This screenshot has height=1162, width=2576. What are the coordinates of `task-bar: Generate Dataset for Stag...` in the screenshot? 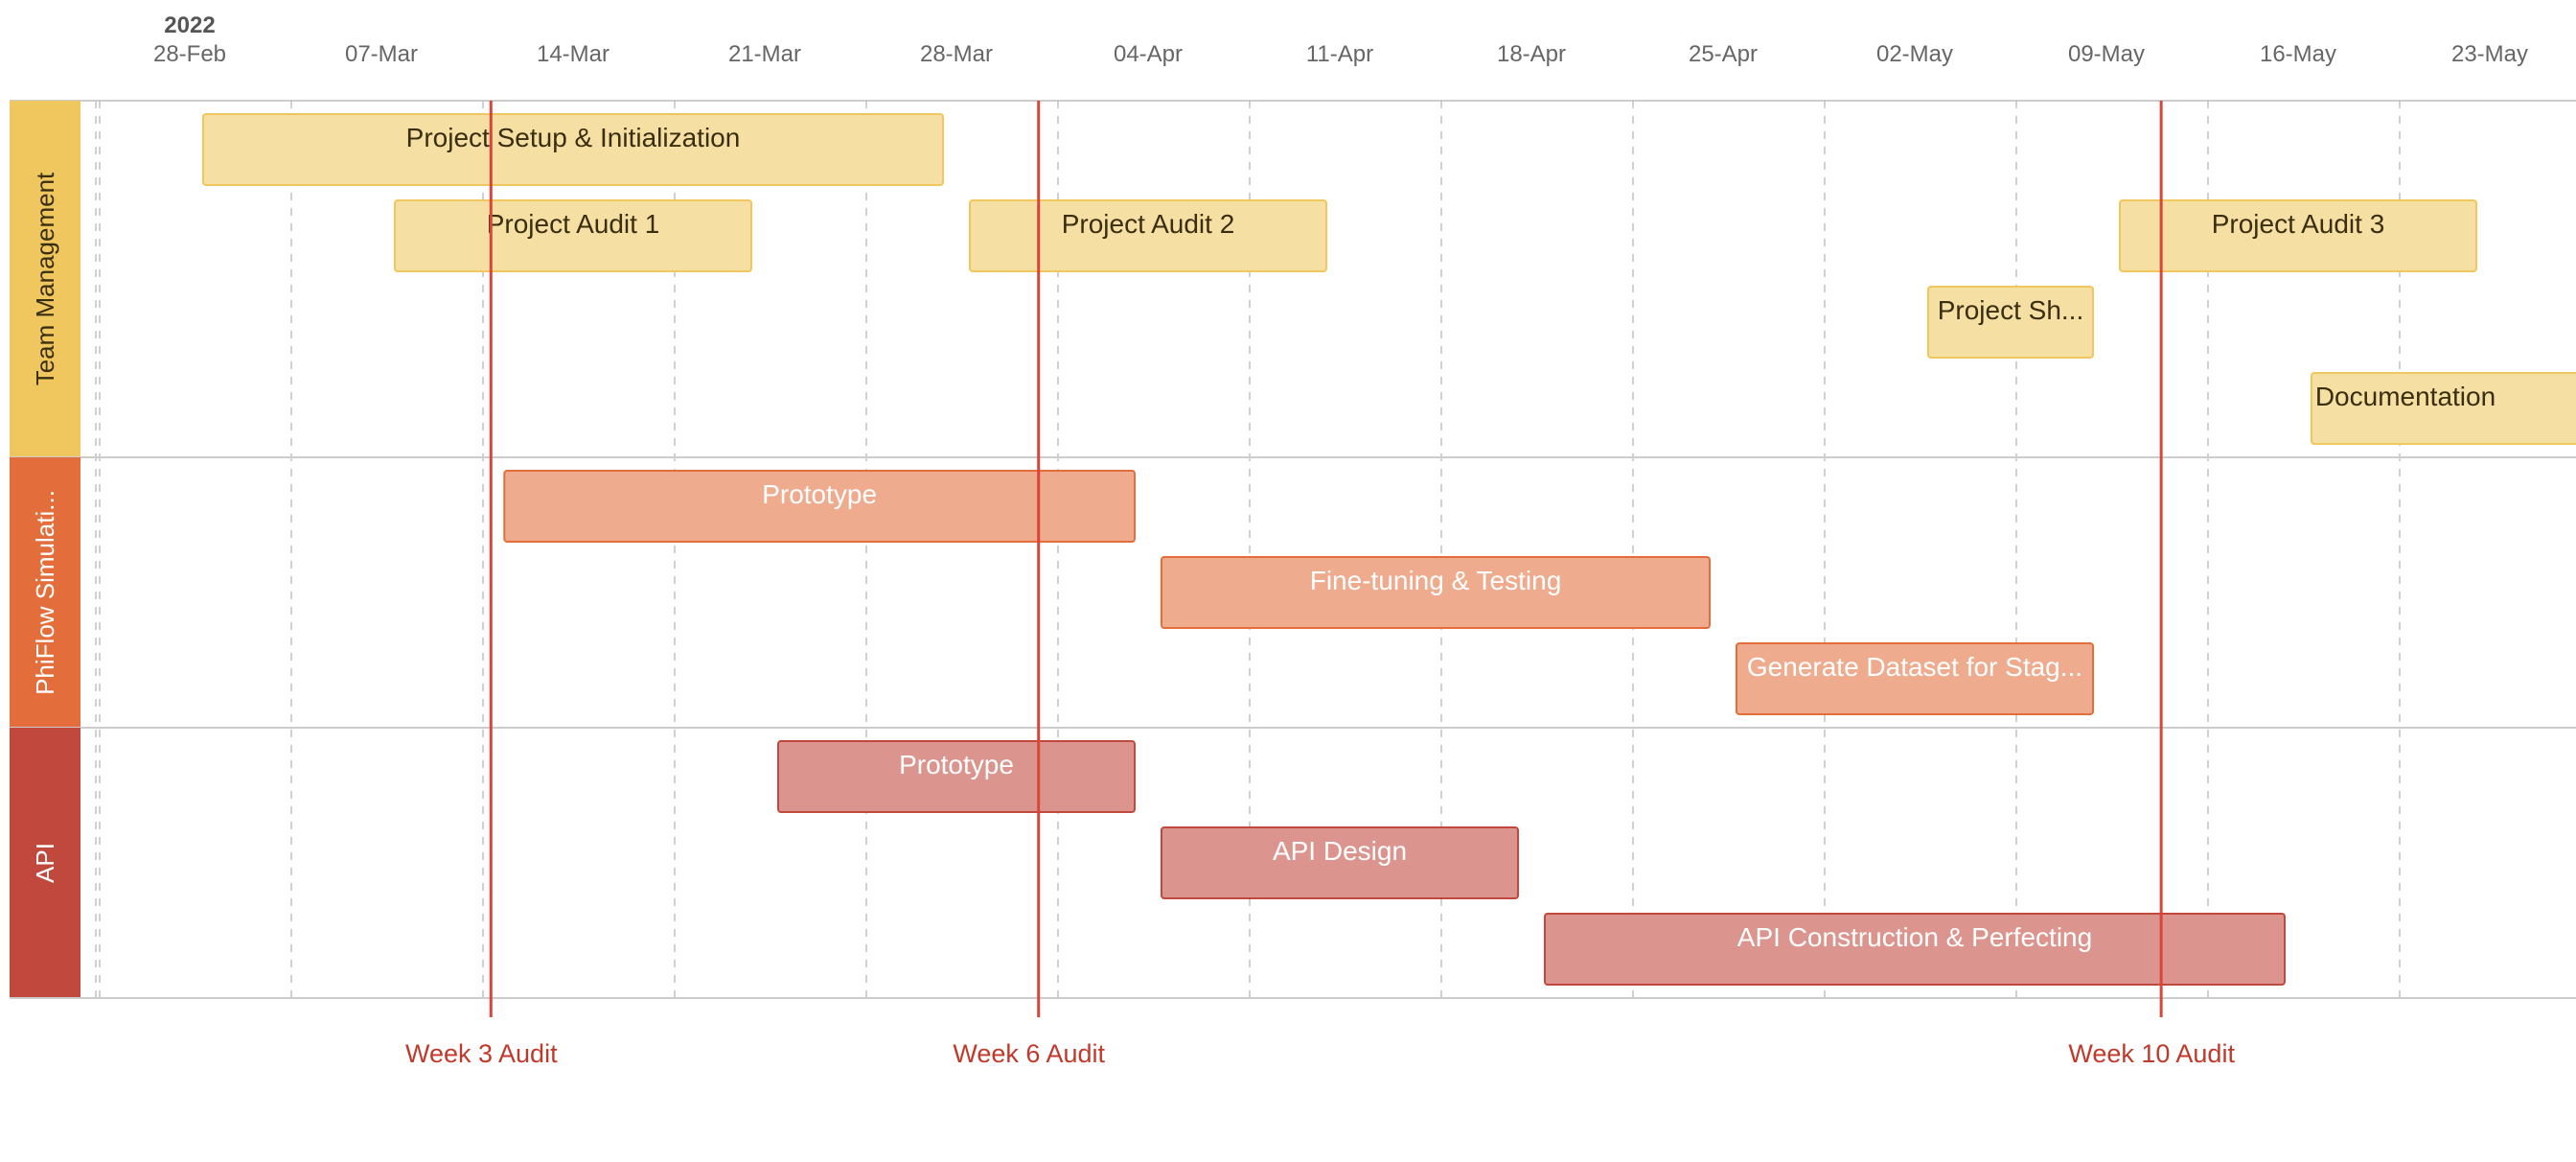 It's located at (1915, 678).